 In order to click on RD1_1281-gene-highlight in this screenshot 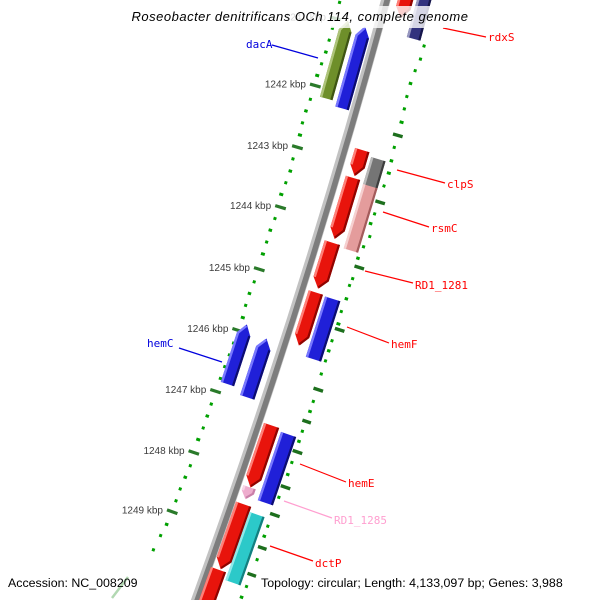, I will do `click(320, 259)`.